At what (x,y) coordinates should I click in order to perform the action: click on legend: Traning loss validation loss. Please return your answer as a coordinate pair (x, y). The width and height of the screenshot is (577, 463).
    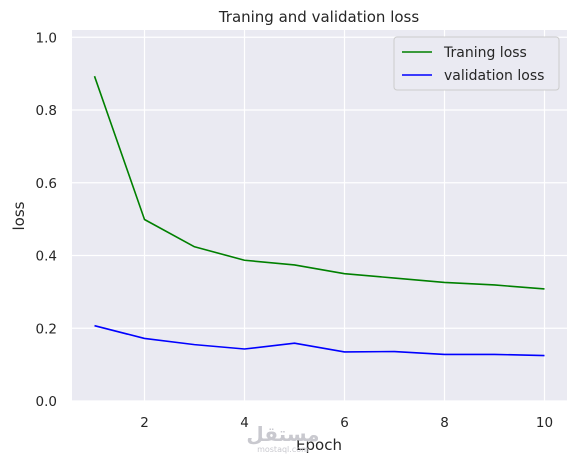
    Looking at the image, I should click on (476, 63).